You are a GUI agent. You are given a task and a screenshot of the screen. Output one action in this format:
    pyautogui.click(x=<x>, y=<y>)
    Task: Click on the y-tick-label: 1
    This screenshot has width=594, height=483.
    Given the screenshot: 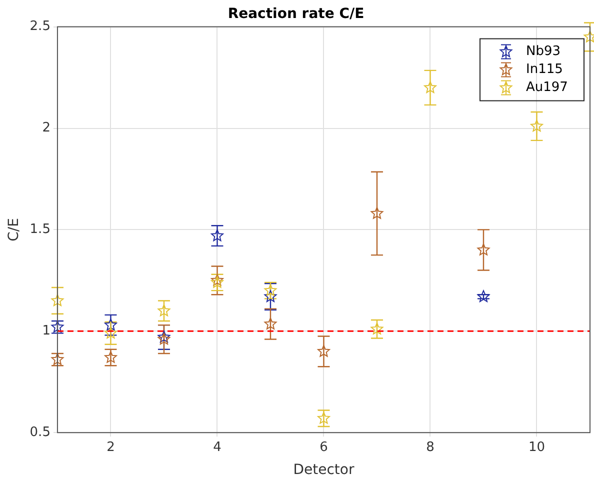 What is the action you would take?
    pyautogui.click(x=46, y=331)
    